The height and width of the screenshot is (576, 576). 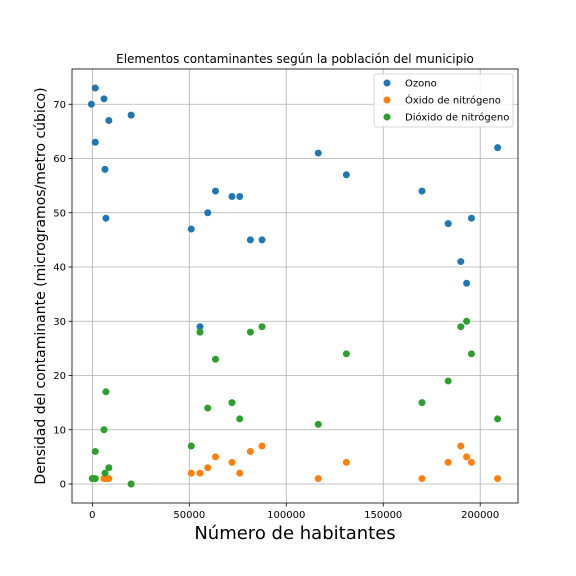 I want to click on y-tick-label: 30, so click(x=59, y=322).